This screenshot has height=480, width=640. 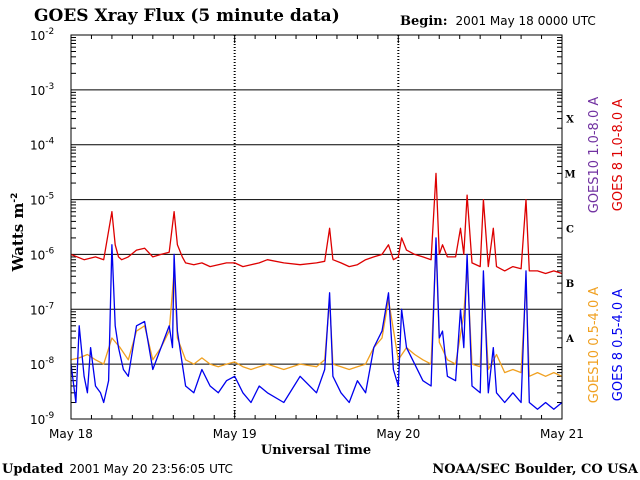 What do you see at coordinates (151, 469) in the screenshot?
I see `footer-updated-value: 2001 May 20 23:56:05 UTC` at bounding box center [151, 469].